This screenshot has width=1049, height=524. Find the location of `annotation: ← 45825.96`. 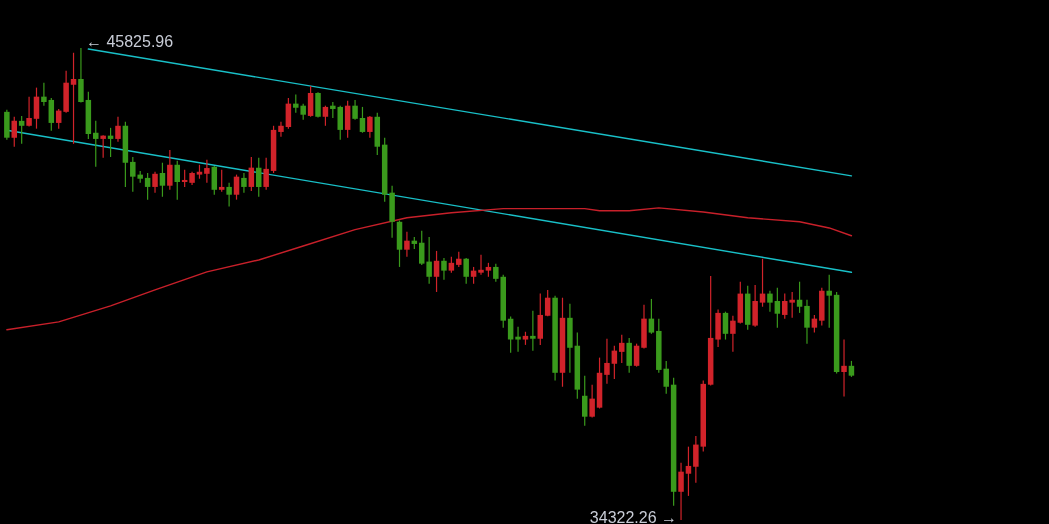

annotation: ← 45825.96 is located at coordinates (129, 41).